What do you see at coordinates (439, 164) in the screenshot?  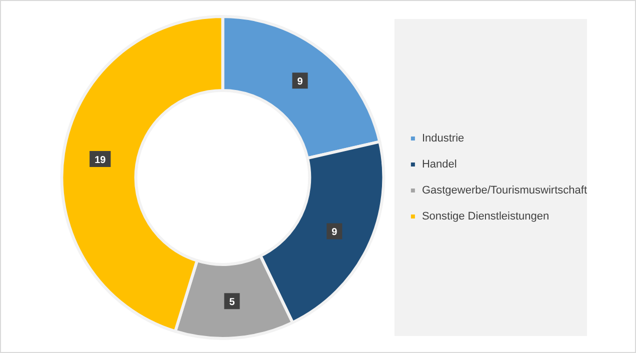 I see `legend-label: Handel` at bounding box center [439, 164].